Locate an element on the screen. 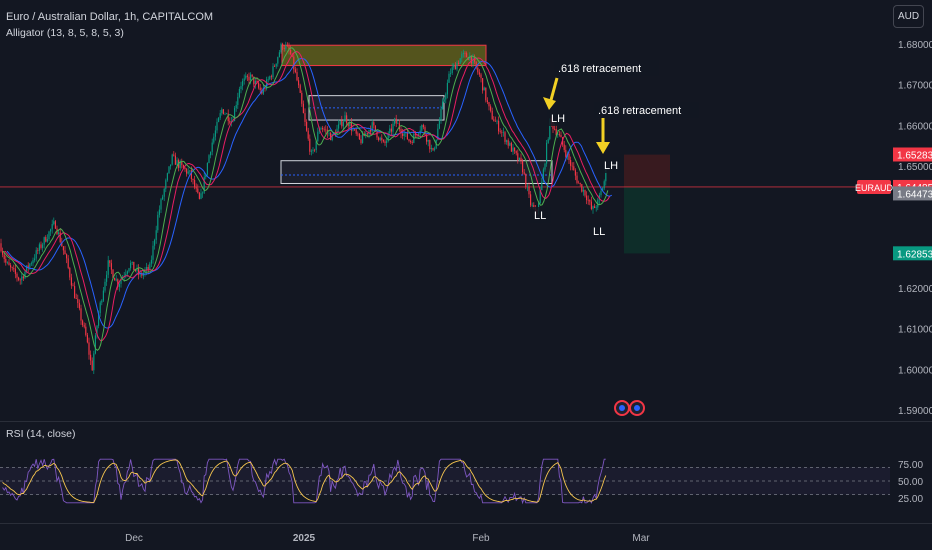 The image size is (932, 550). swing-label: LH is located at coordinates (558, 119).